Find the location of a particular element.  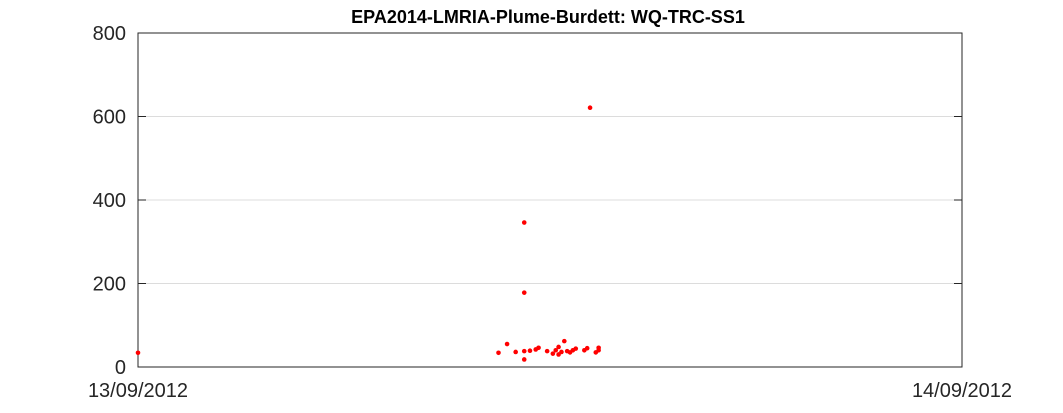

y-tick-label: 400 is located at coordinates (109, 201).